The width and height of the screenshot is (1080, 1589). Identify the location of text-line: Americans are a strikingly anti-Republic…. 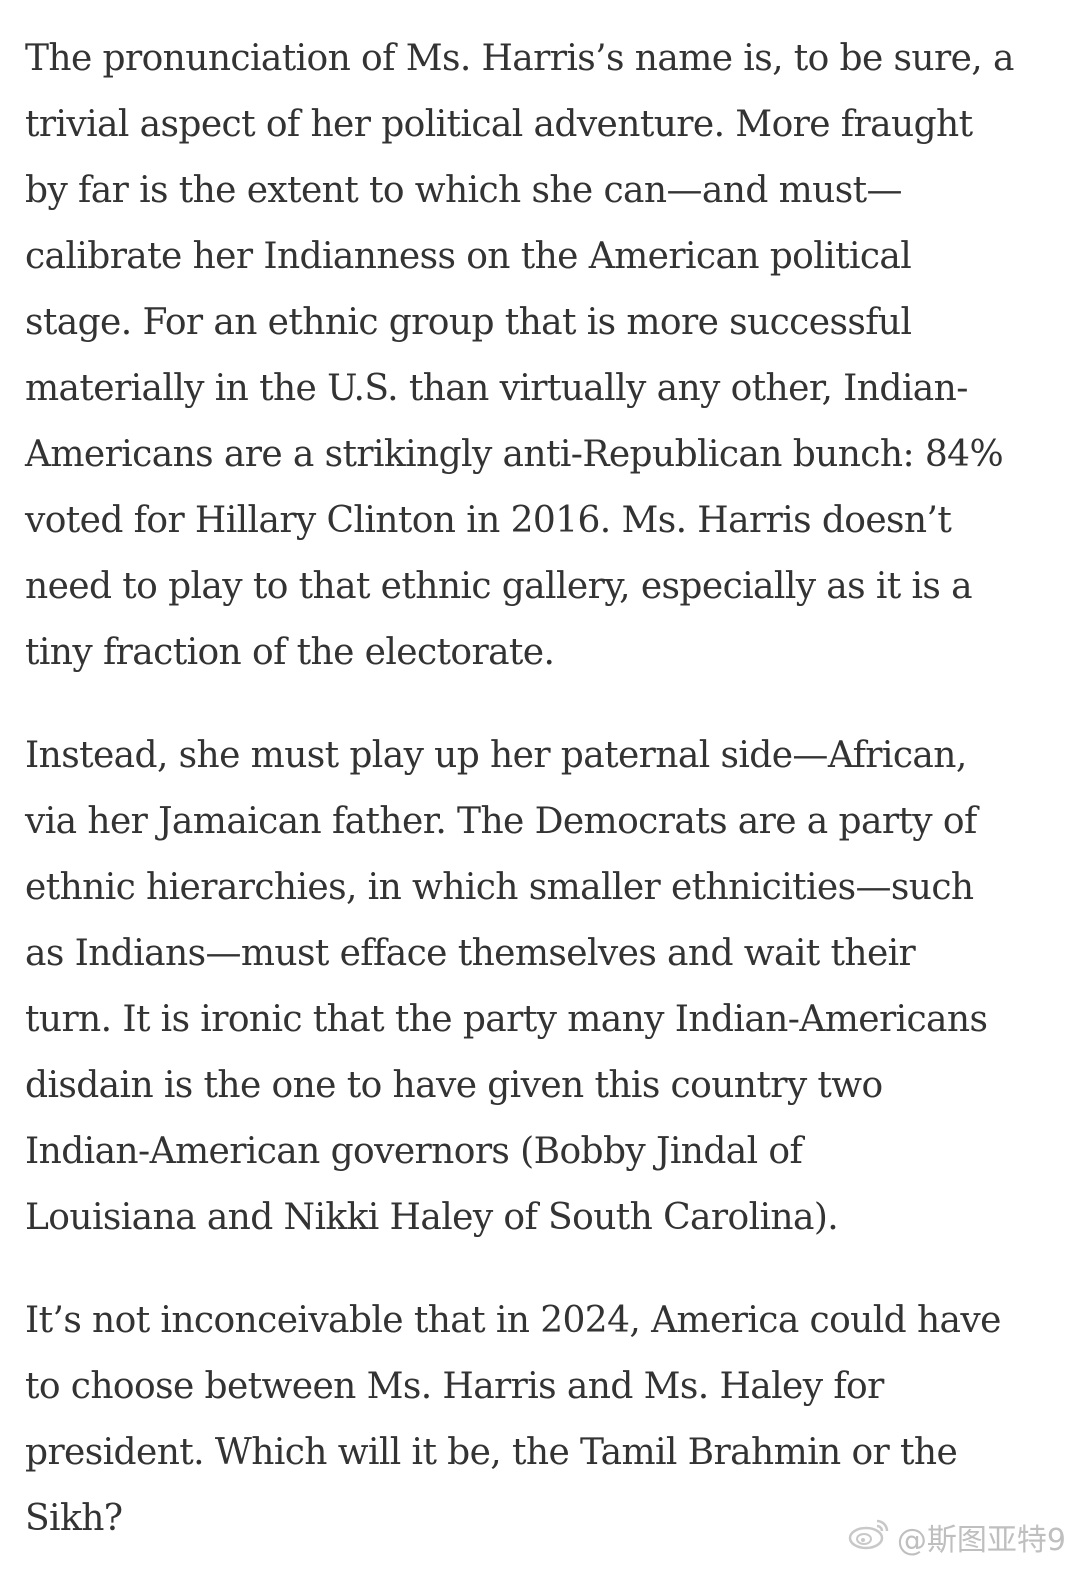
(514, 454).